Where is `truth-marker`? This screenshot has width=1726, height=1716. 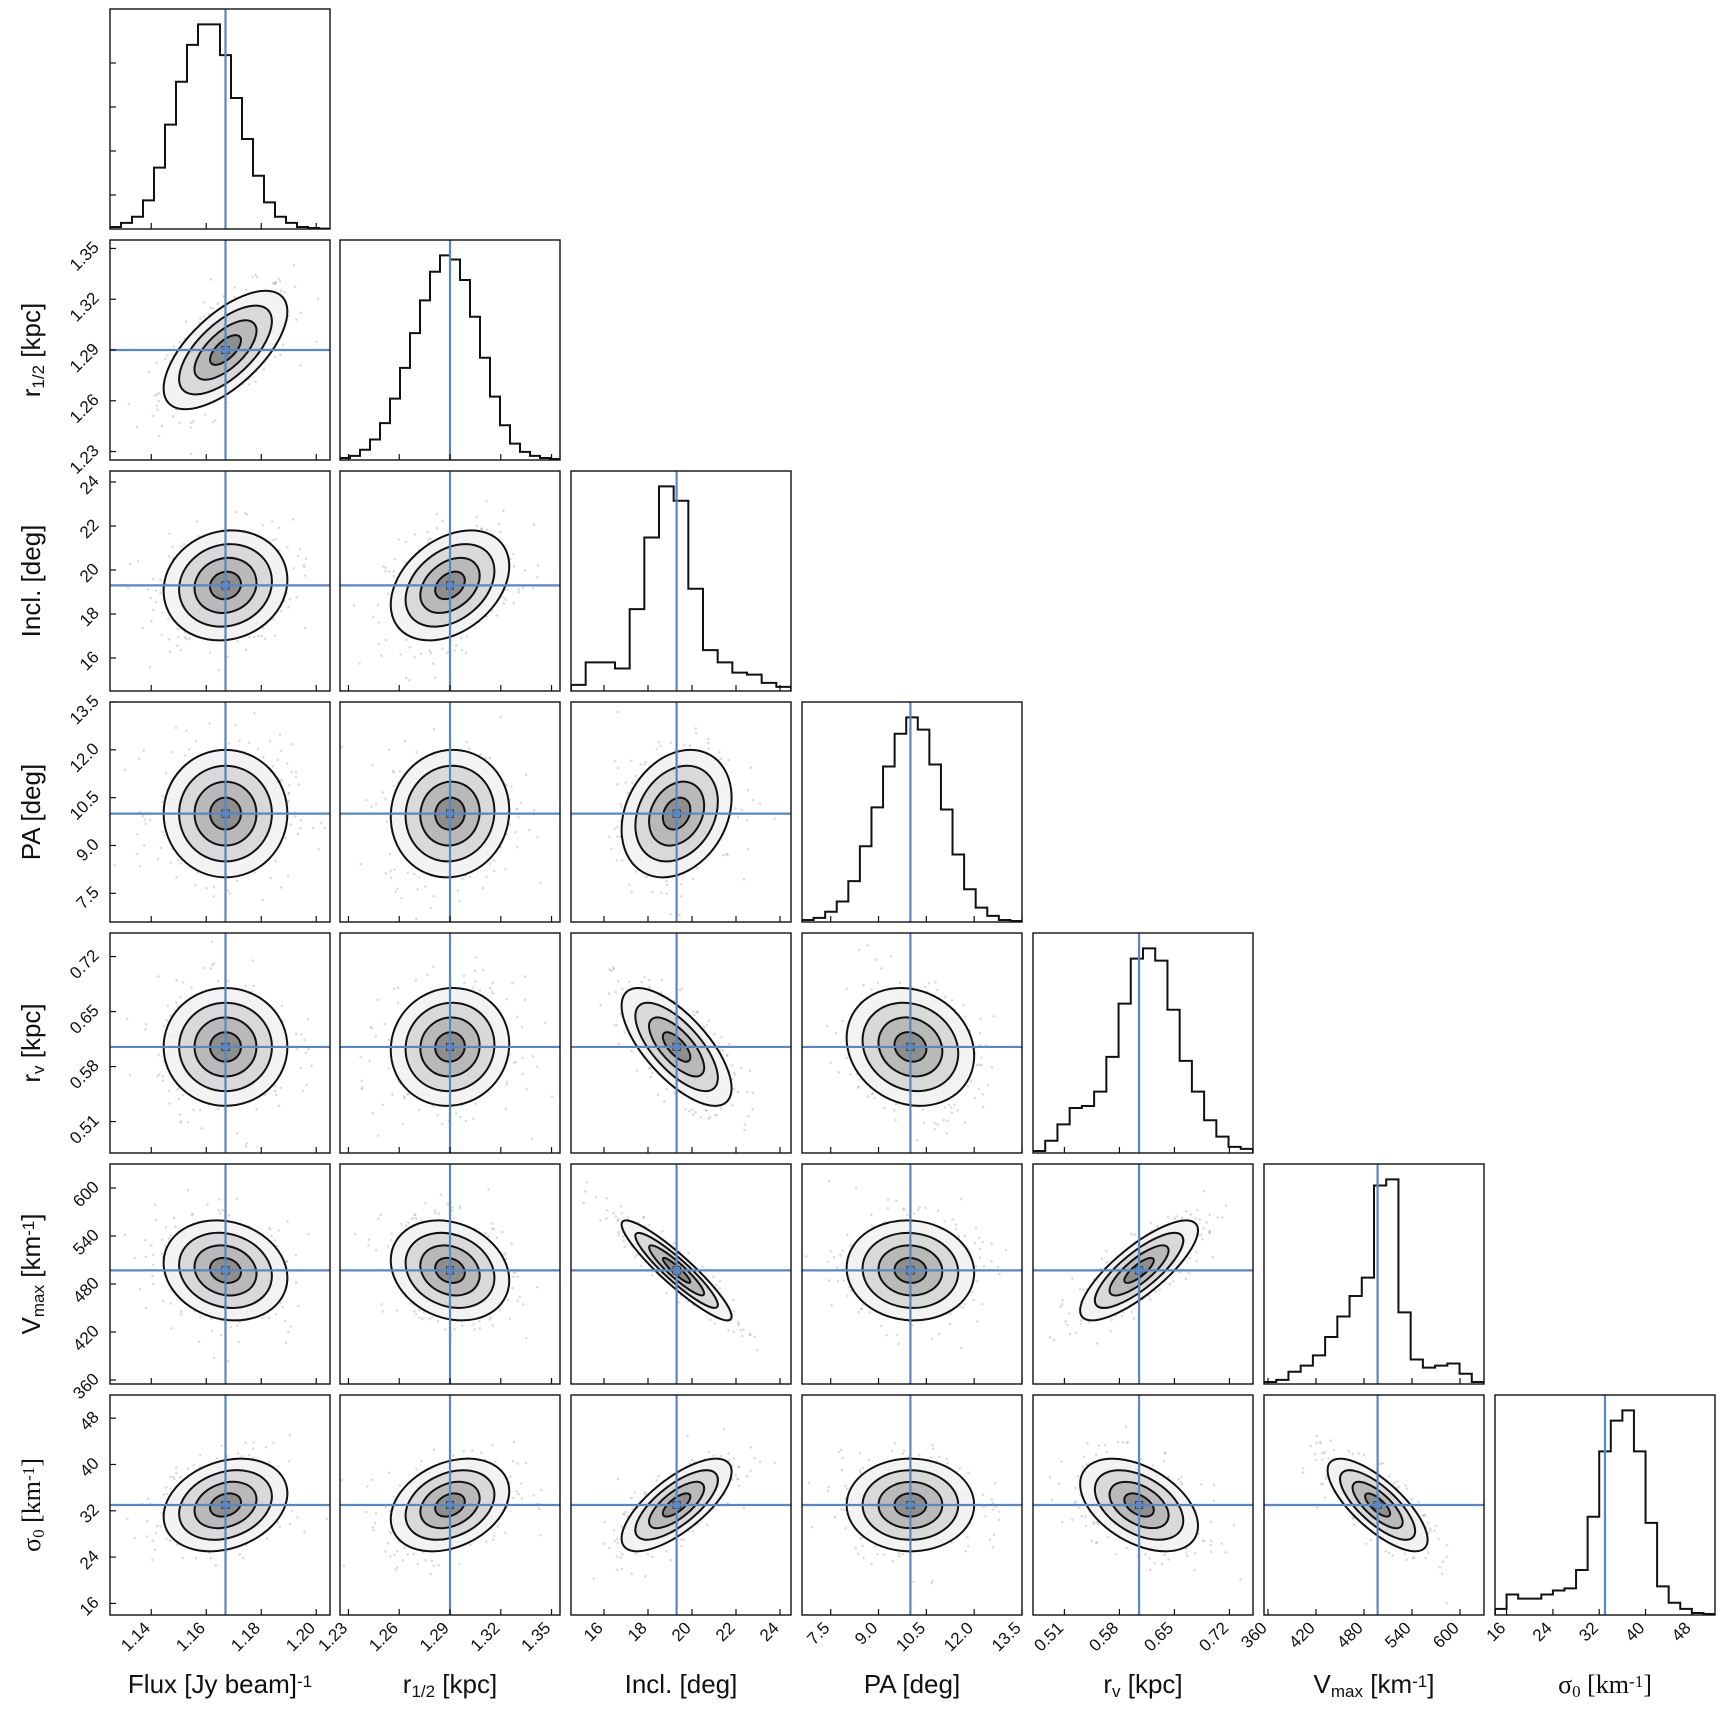 truth-marker is located at coordinates (225, 1270).